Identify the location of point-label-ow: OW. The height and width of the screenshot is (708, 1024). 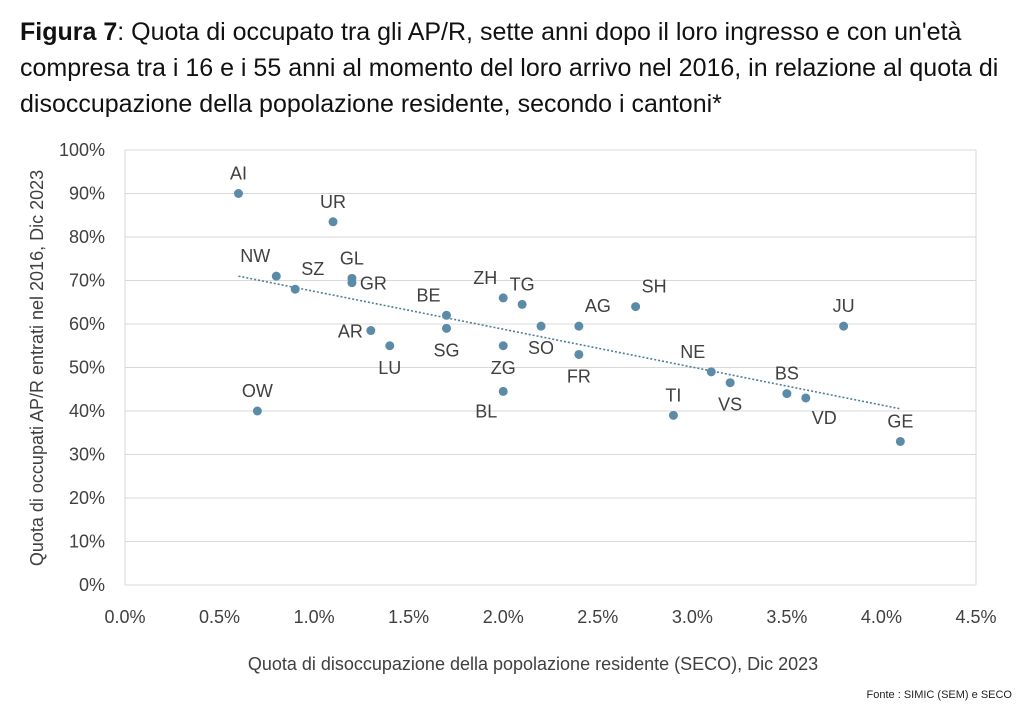
(257, 391).